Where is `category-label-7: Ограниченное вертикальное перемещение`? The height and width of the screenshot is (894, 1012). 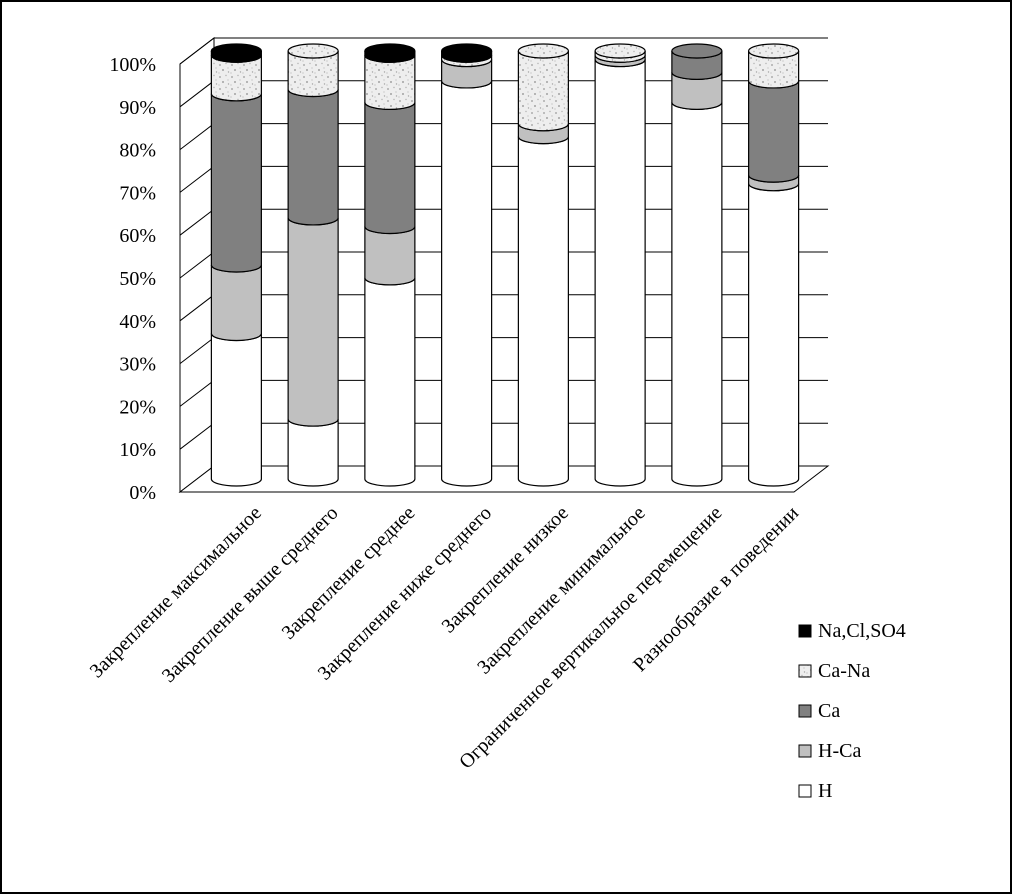
category-label-7: Ограниченное вертикальное перемещение is located at coordinates (590, 637).